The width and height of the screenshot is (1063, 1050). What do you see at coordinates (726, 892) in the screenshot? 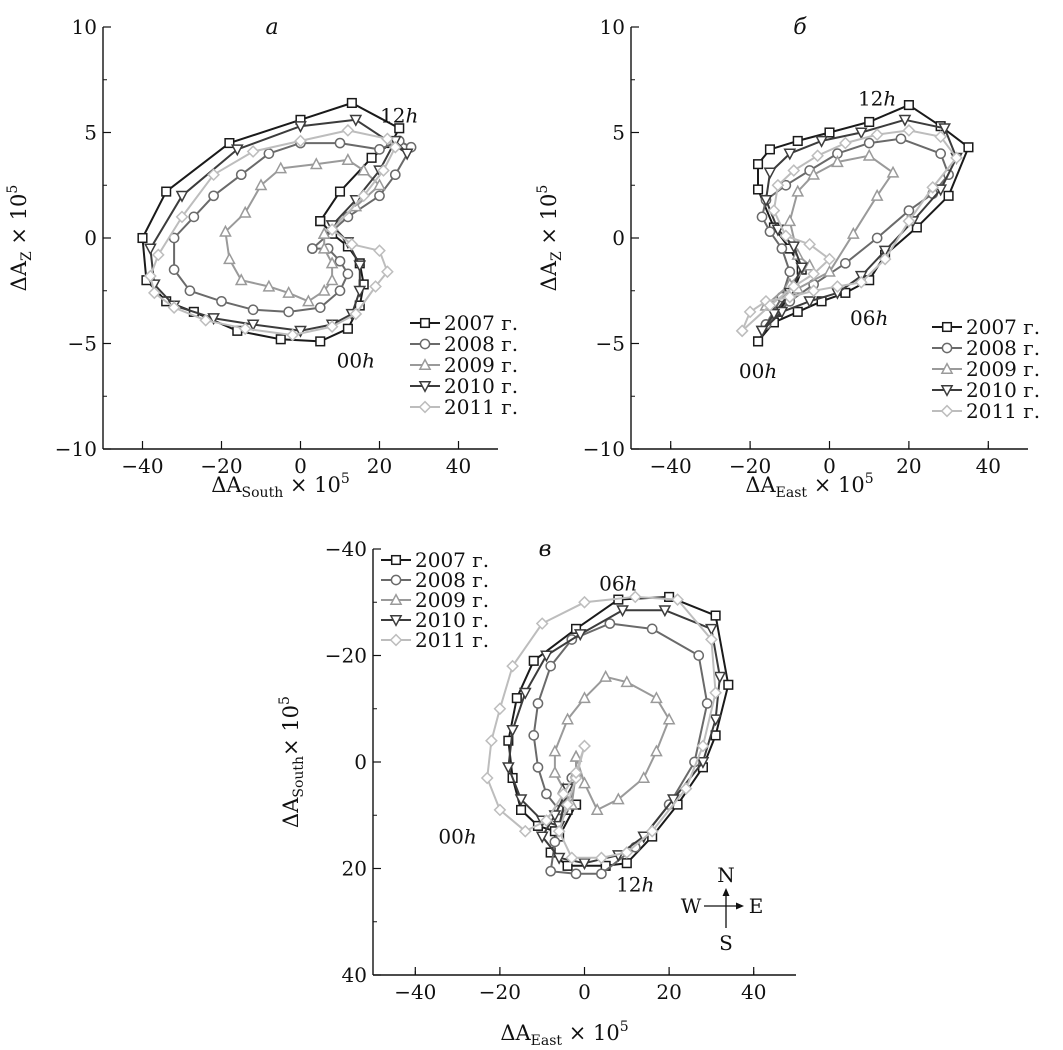
I see `compass-north-arrow` at bounding box center [726, 892].